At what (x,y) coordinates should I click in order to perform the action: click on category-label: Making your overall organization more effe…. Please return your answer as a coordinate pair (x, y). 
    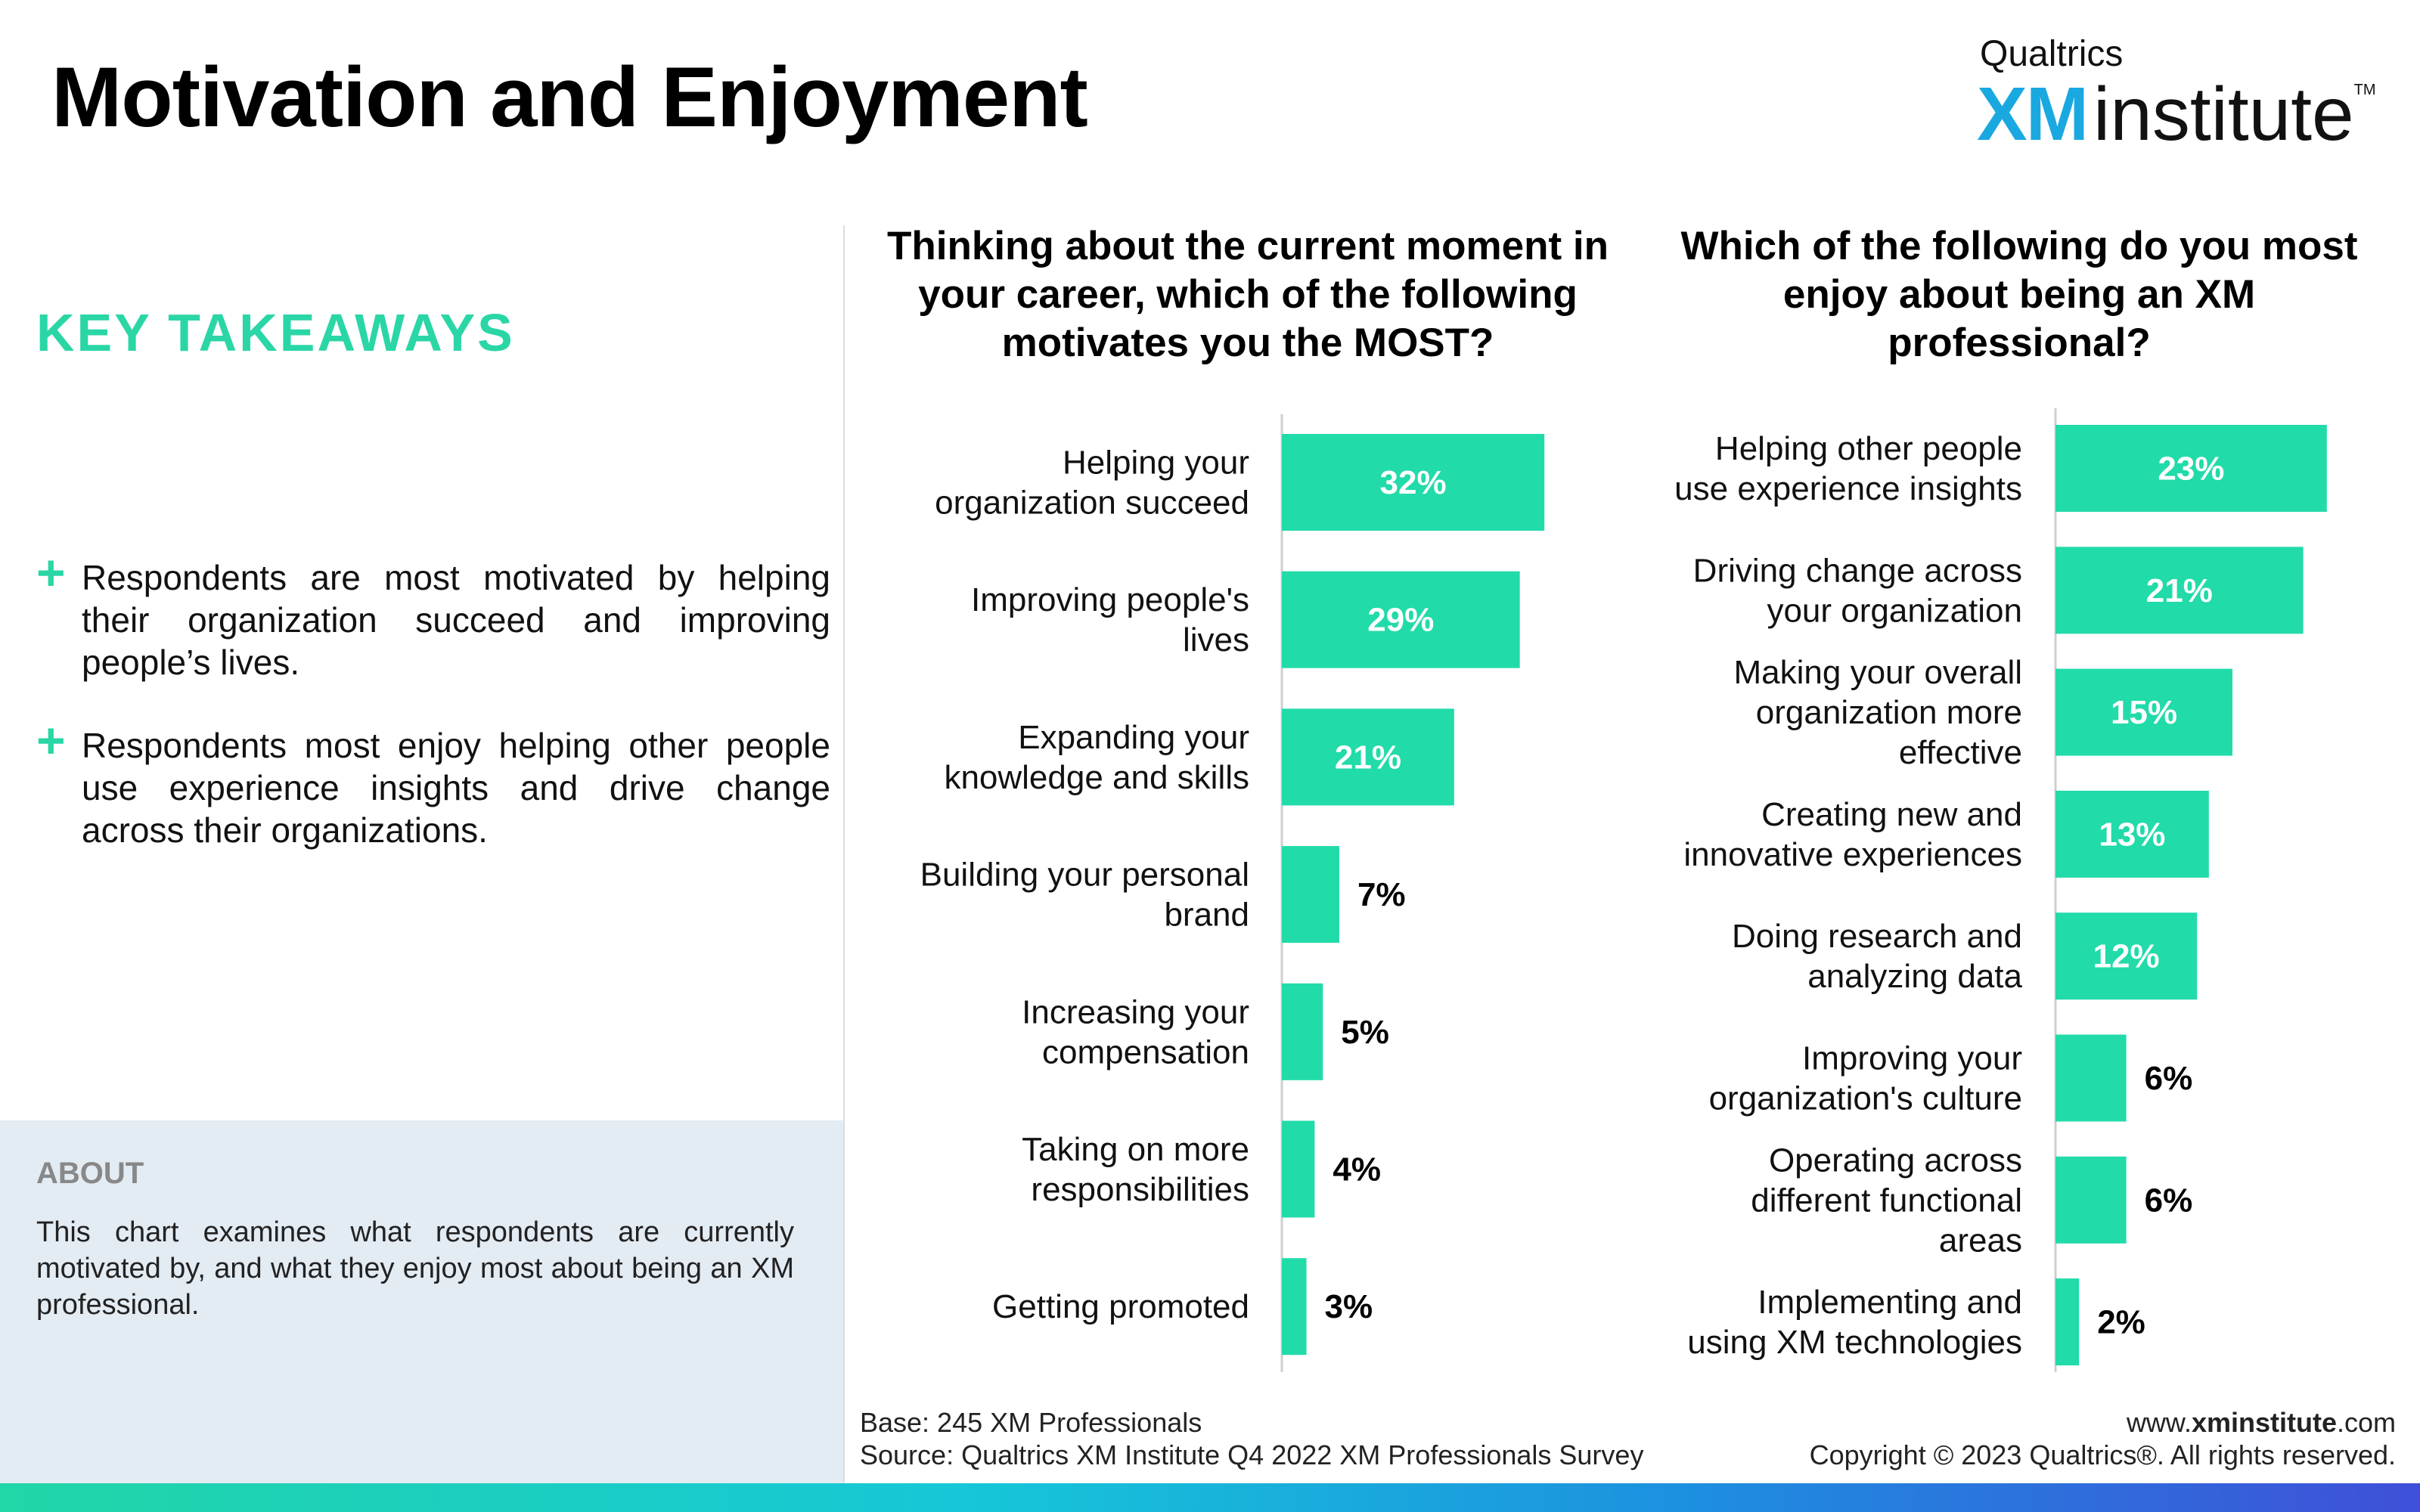
    Looking at the image, I should click on (1879, 712).